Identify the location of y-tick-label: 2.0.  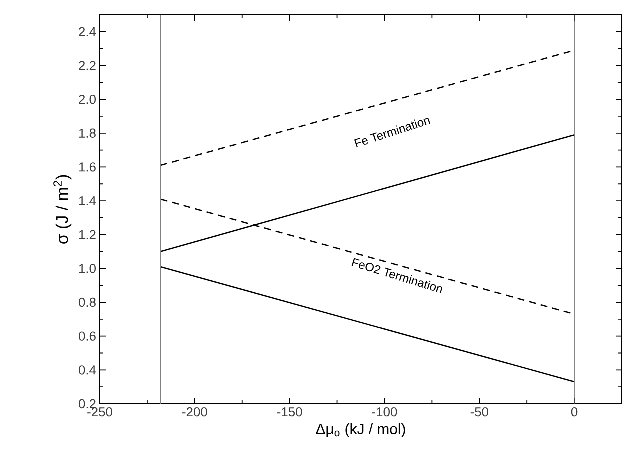
(87, 99).